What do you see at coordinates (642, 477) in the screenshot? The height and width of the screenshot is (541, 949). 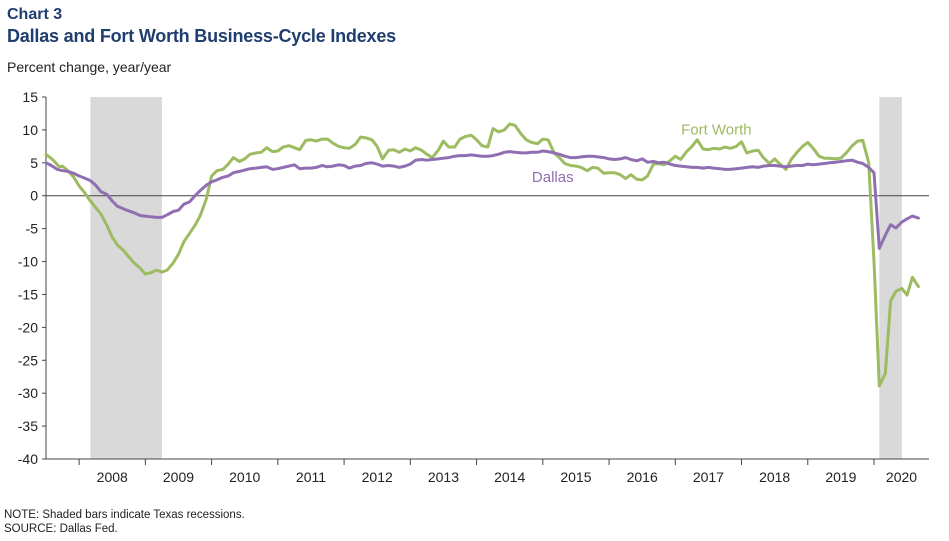 I see `x-tick-label-8: 2016` at bounding box center [642, 477].